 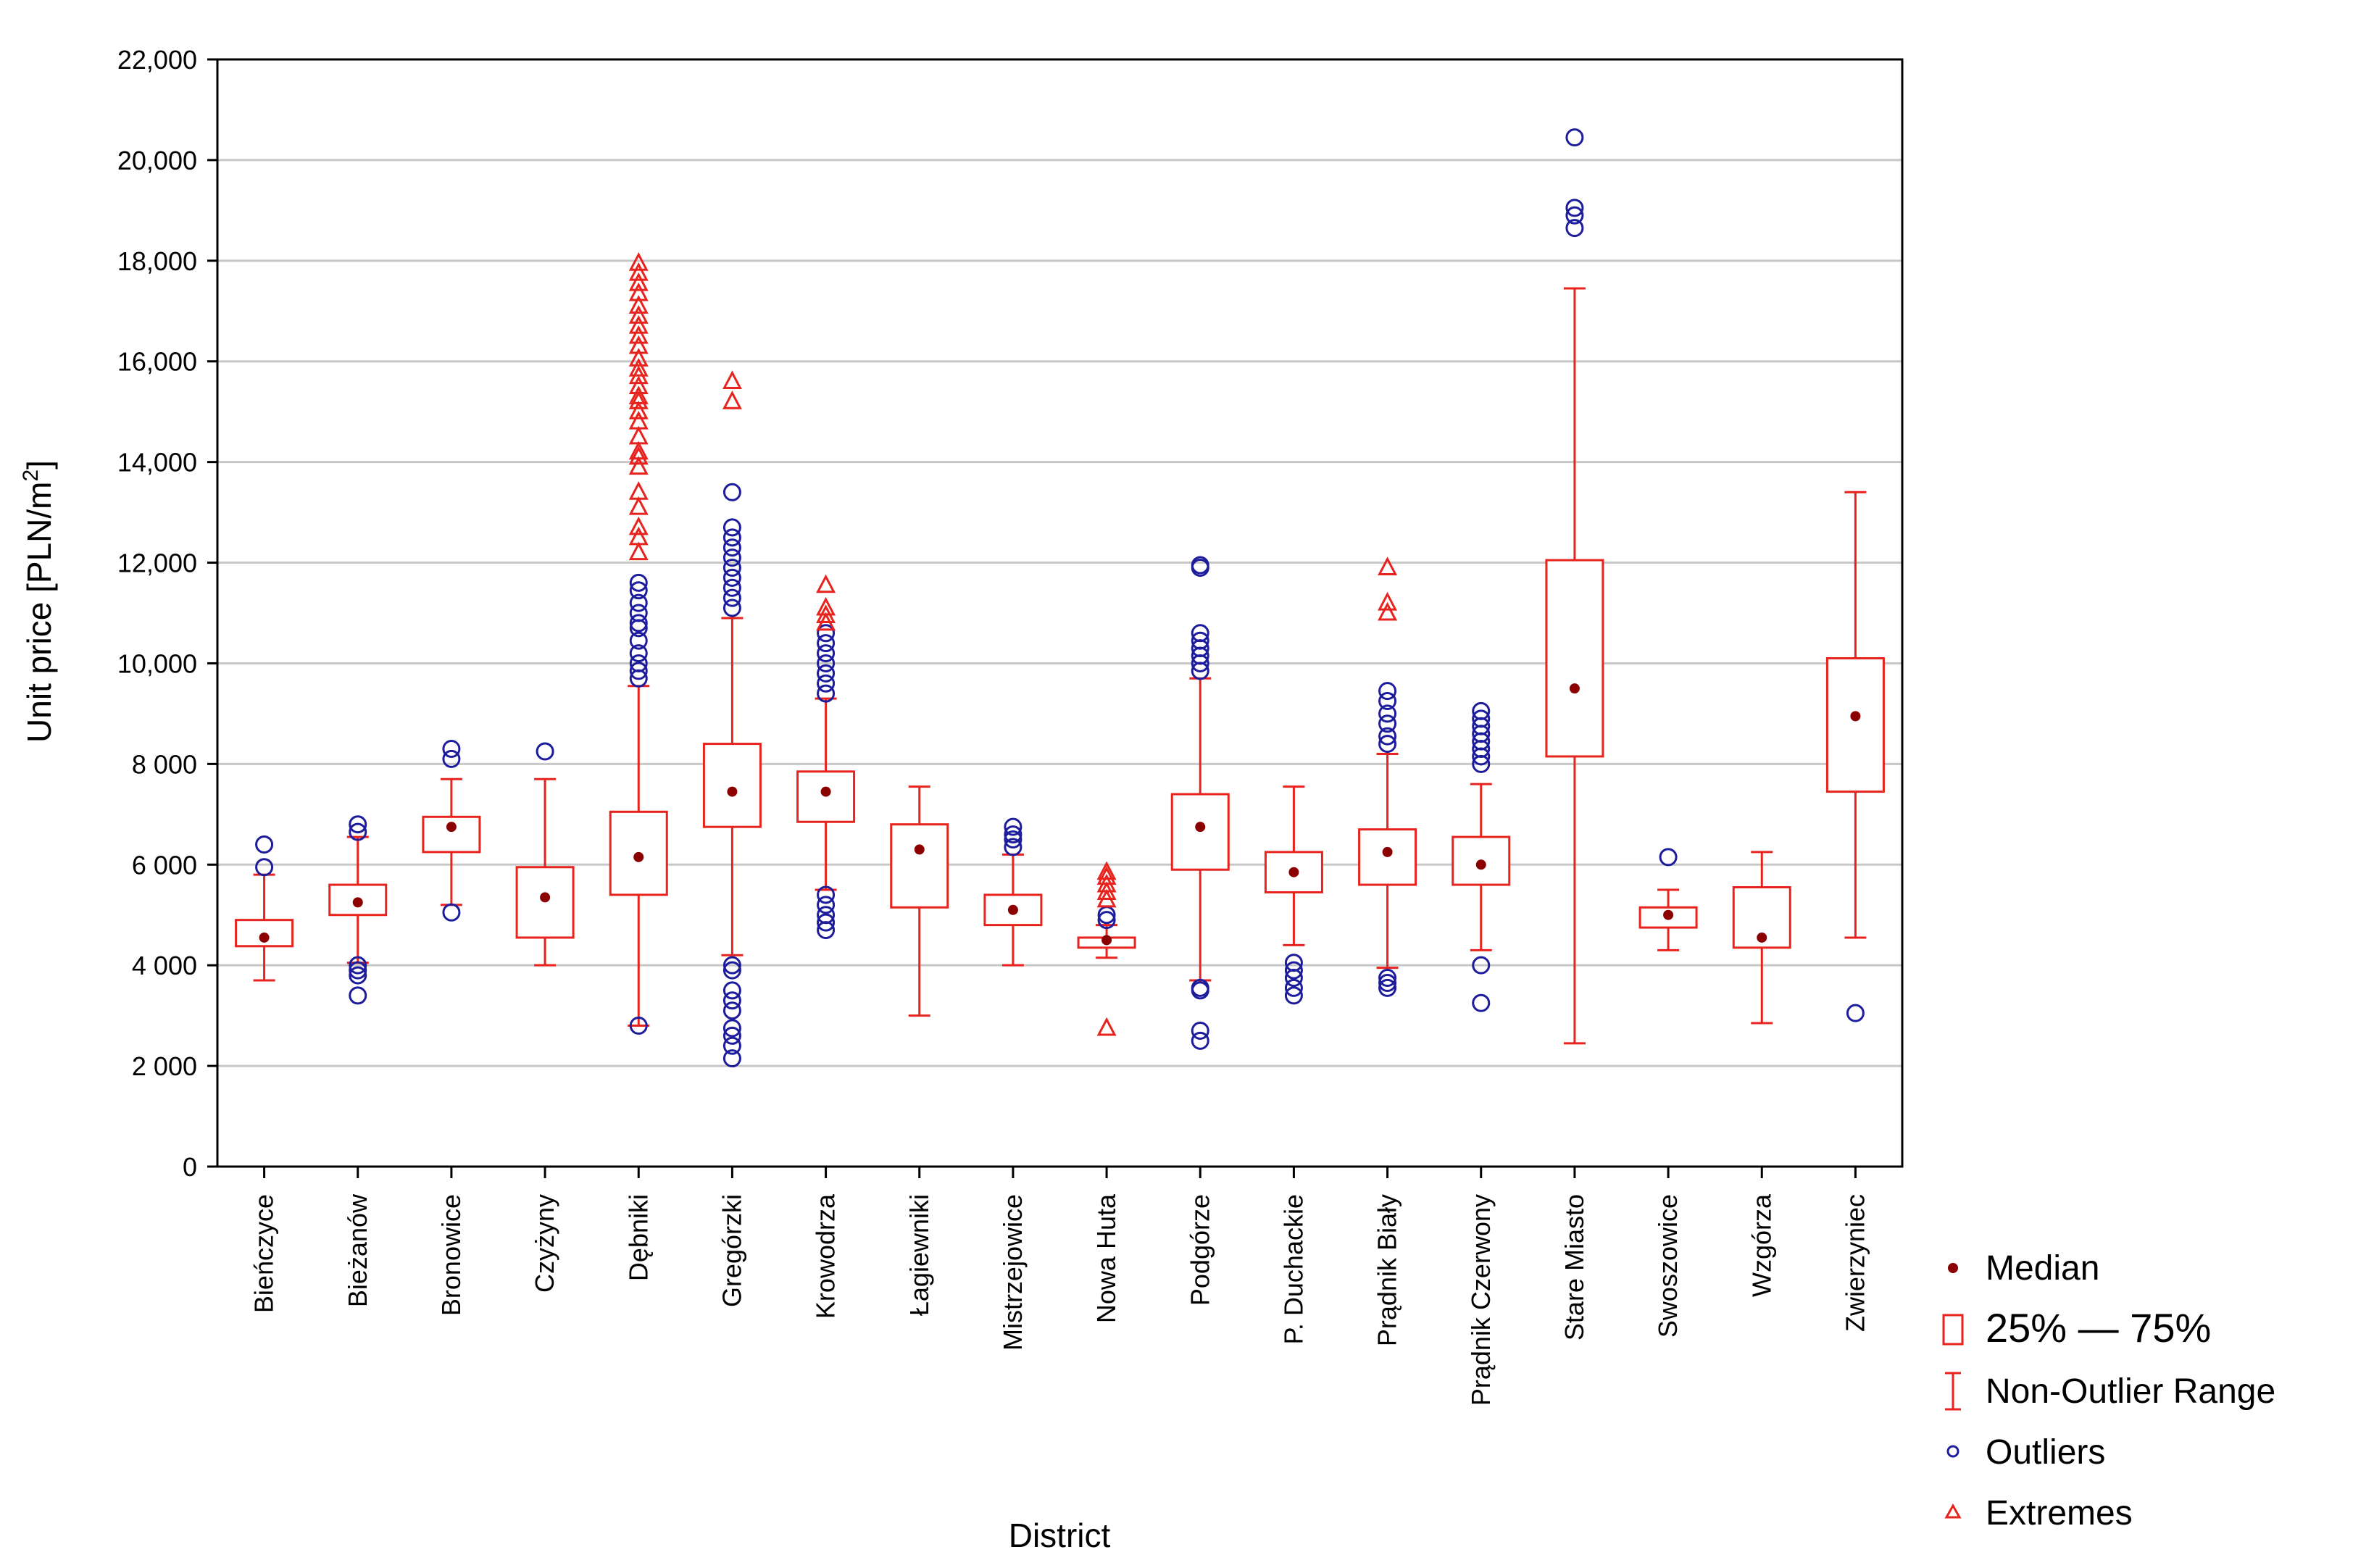 I want to click on y-tick-label: 2 000, so click(x=164, y=1066).